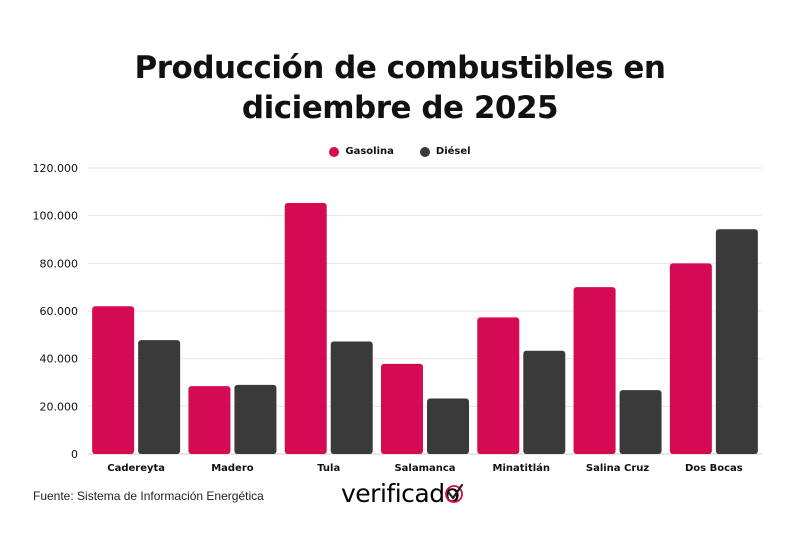  What do you see at coordinates (453, 151) in the screenshot?
I see `legend-label-diesel: Diésel` at bounding box center [453, 151].